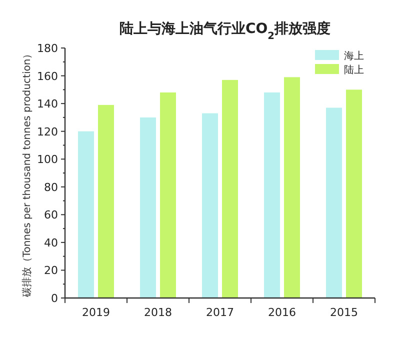 Image resolution: width=400 pixels, height=347 pixels. Describe the element at coordinates (51, 187) in the screenshot. I see `y-tick-label: 80` at that location.